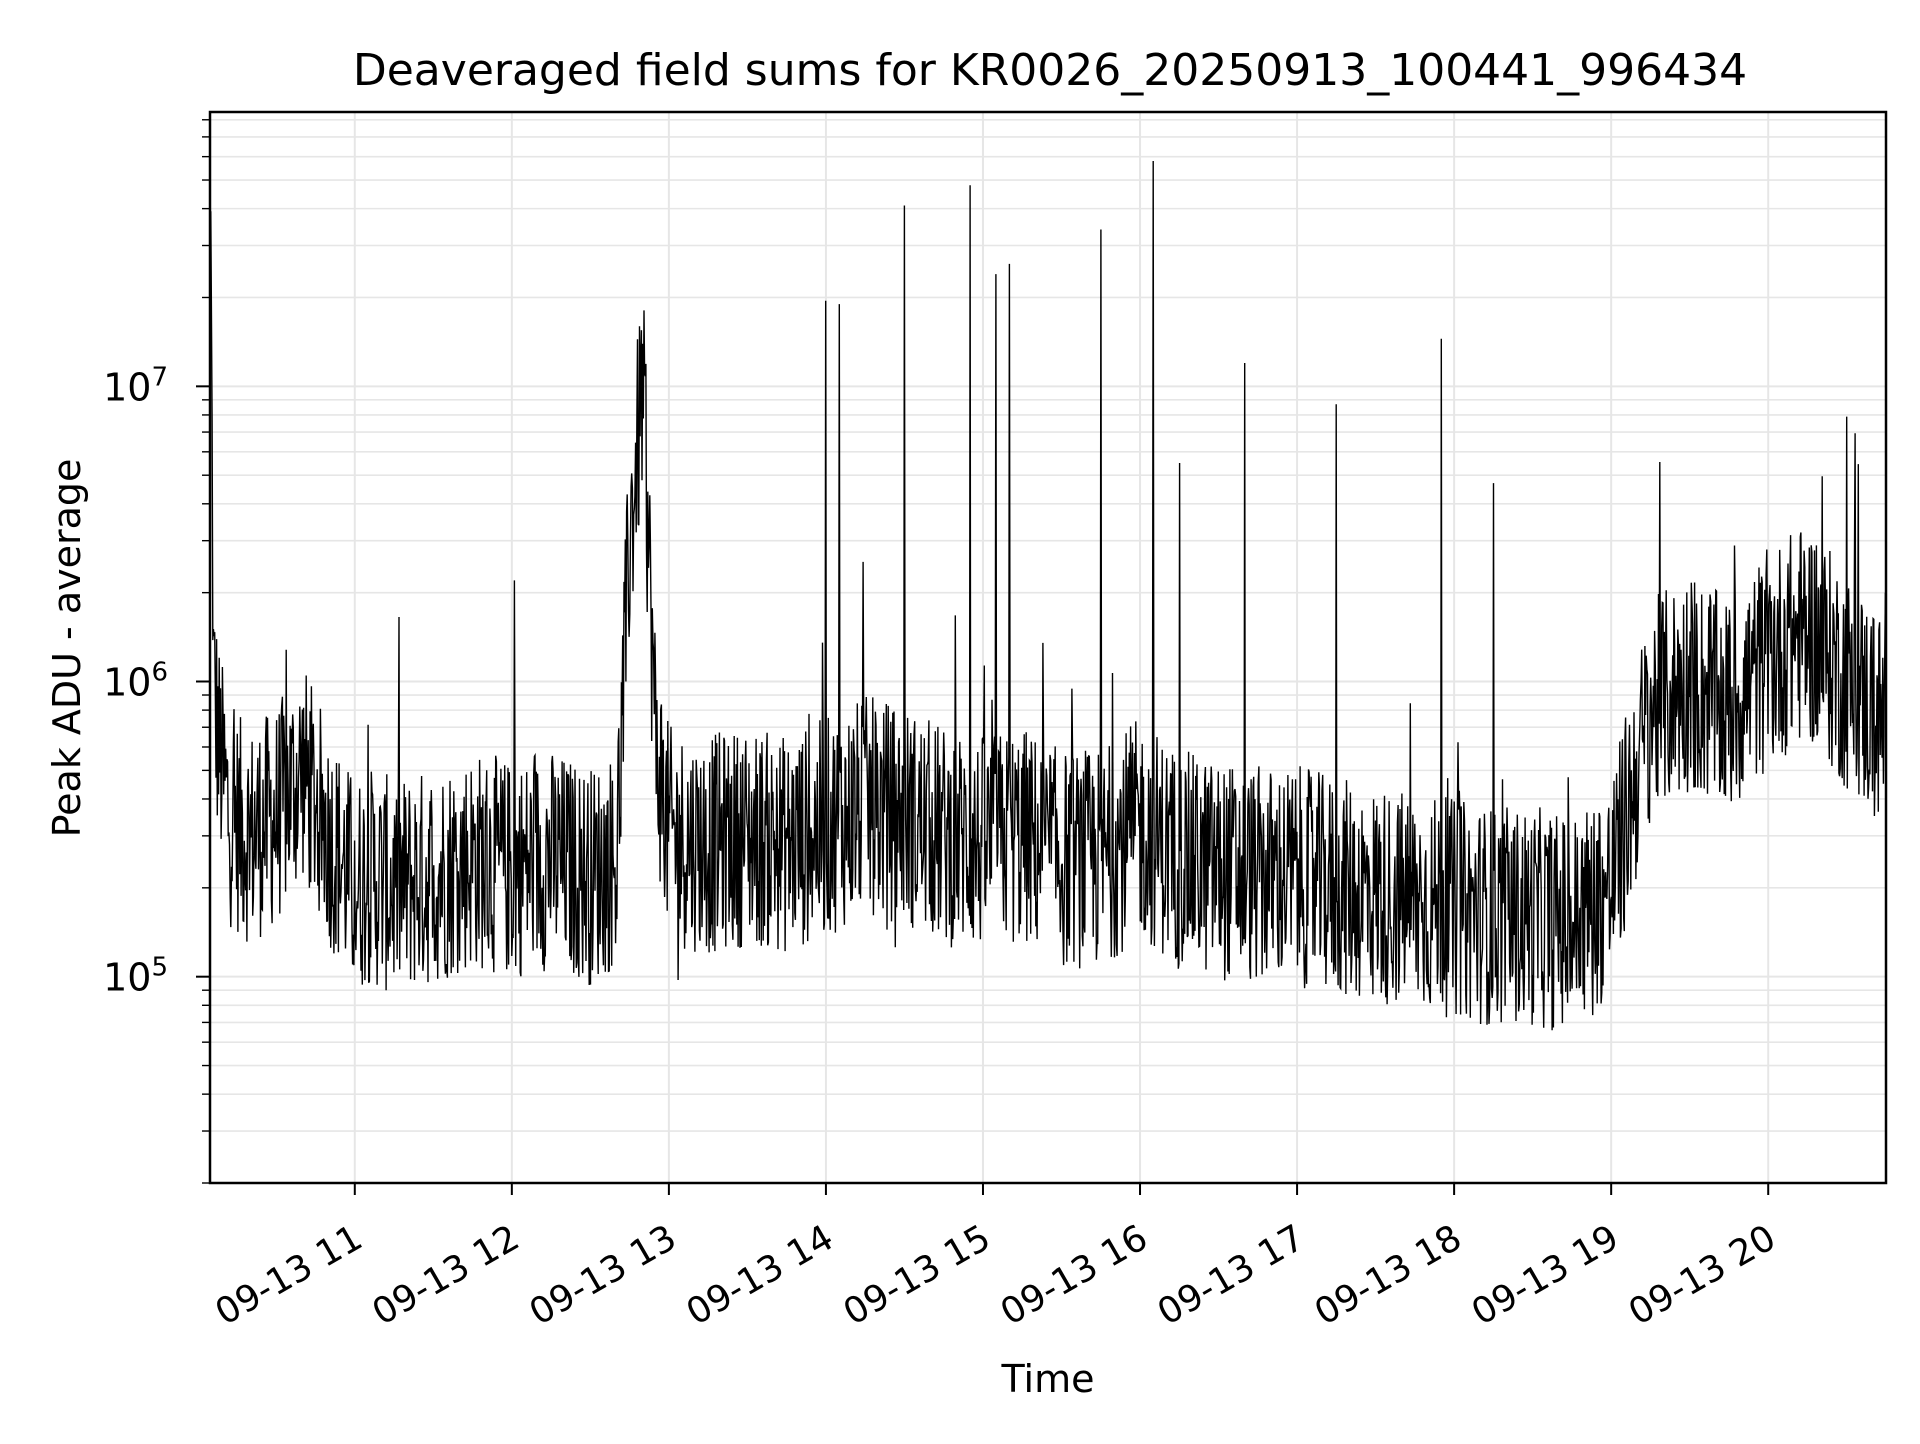 The image size is (1920, 1444). What do you see at coordinates (1048, 1379) in the screenshot?
I see `x-axis-label: Time` at bounding box center [1048, 1379].